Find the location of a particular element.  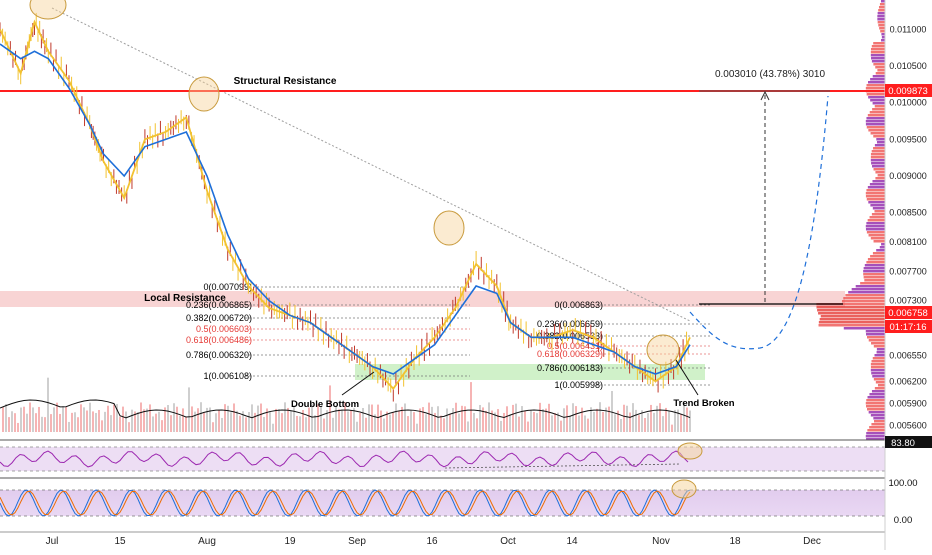

y-tick-label: 0.005600 is located at coordinates (908, 425).